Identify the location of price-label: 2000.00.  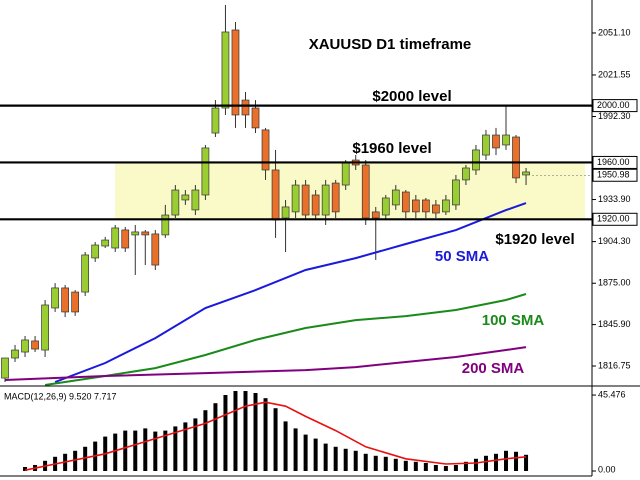
(613, 105).